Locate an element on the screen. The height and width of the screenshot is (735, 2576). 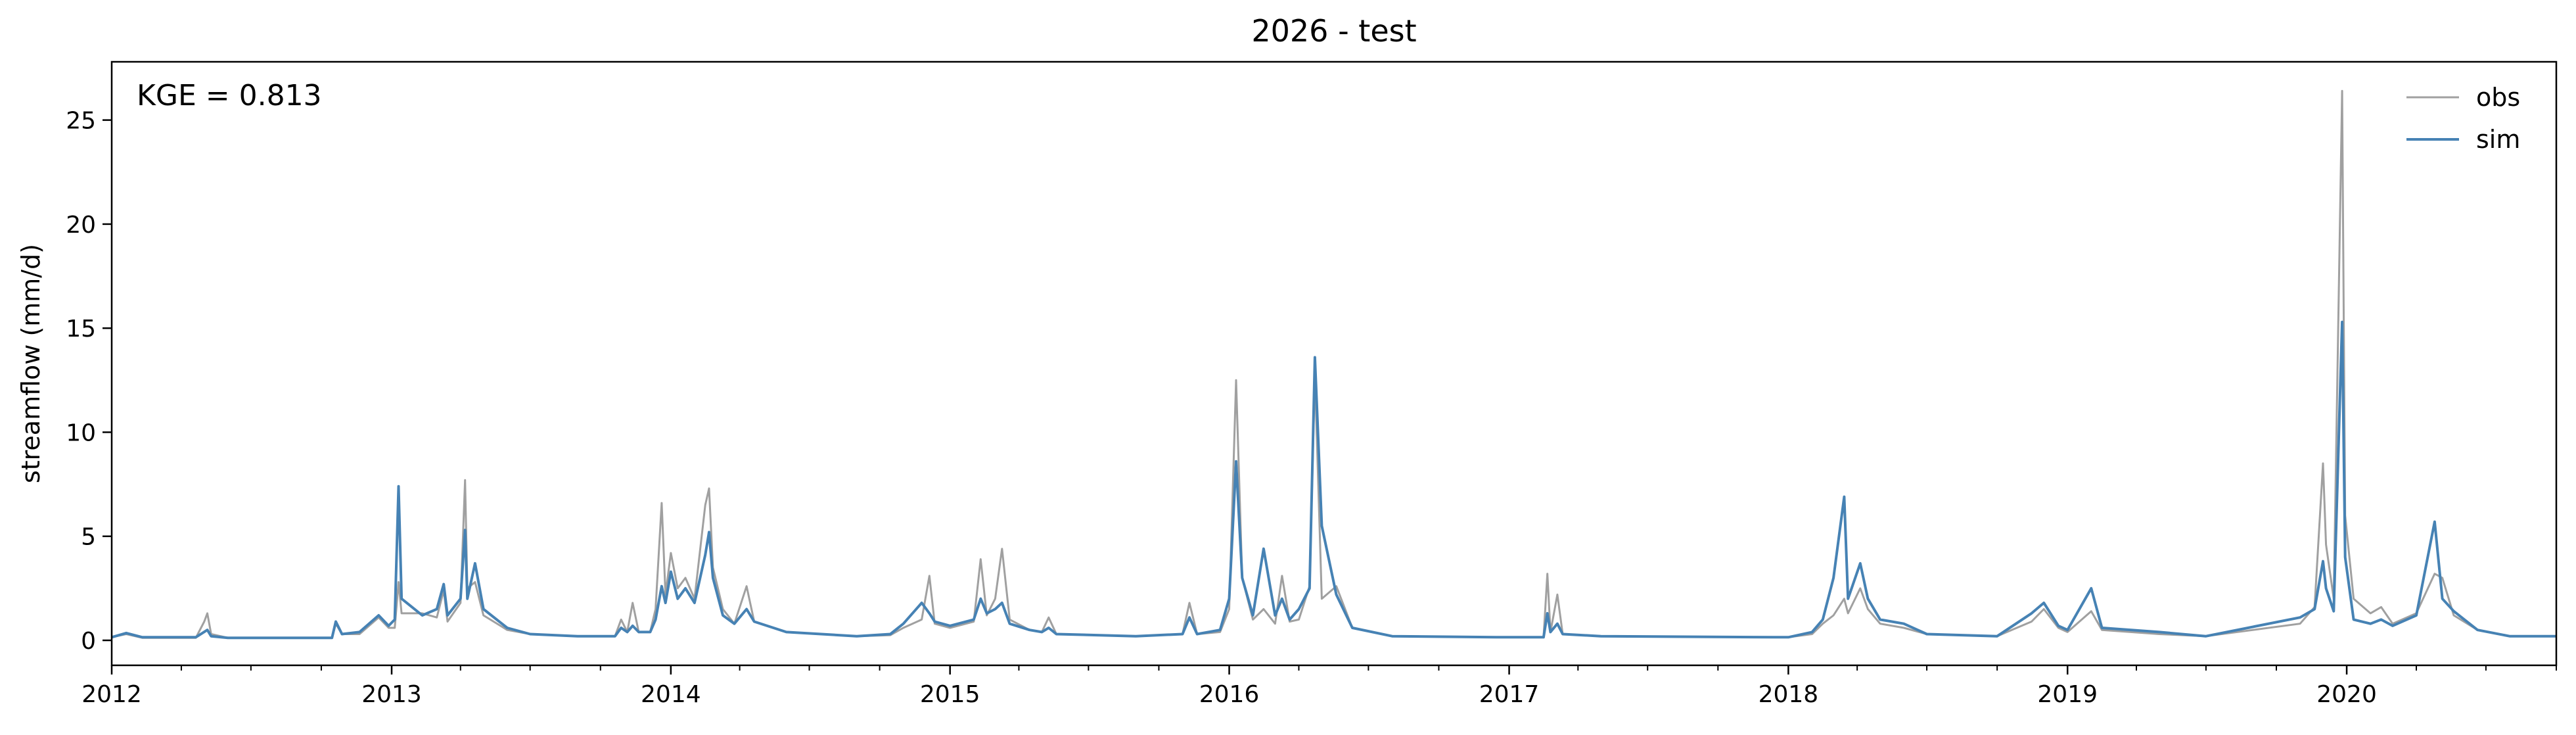
x-tick-label: 2018 is located at coordinates (1789, 694).